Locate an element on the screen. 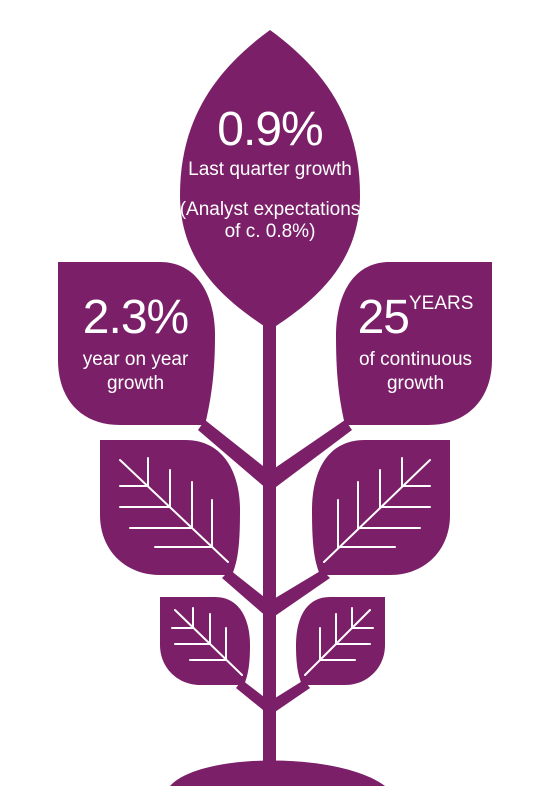 The height and width of the screenshot is (786, 540). low-right-branch is located at coordinates (291, 697).